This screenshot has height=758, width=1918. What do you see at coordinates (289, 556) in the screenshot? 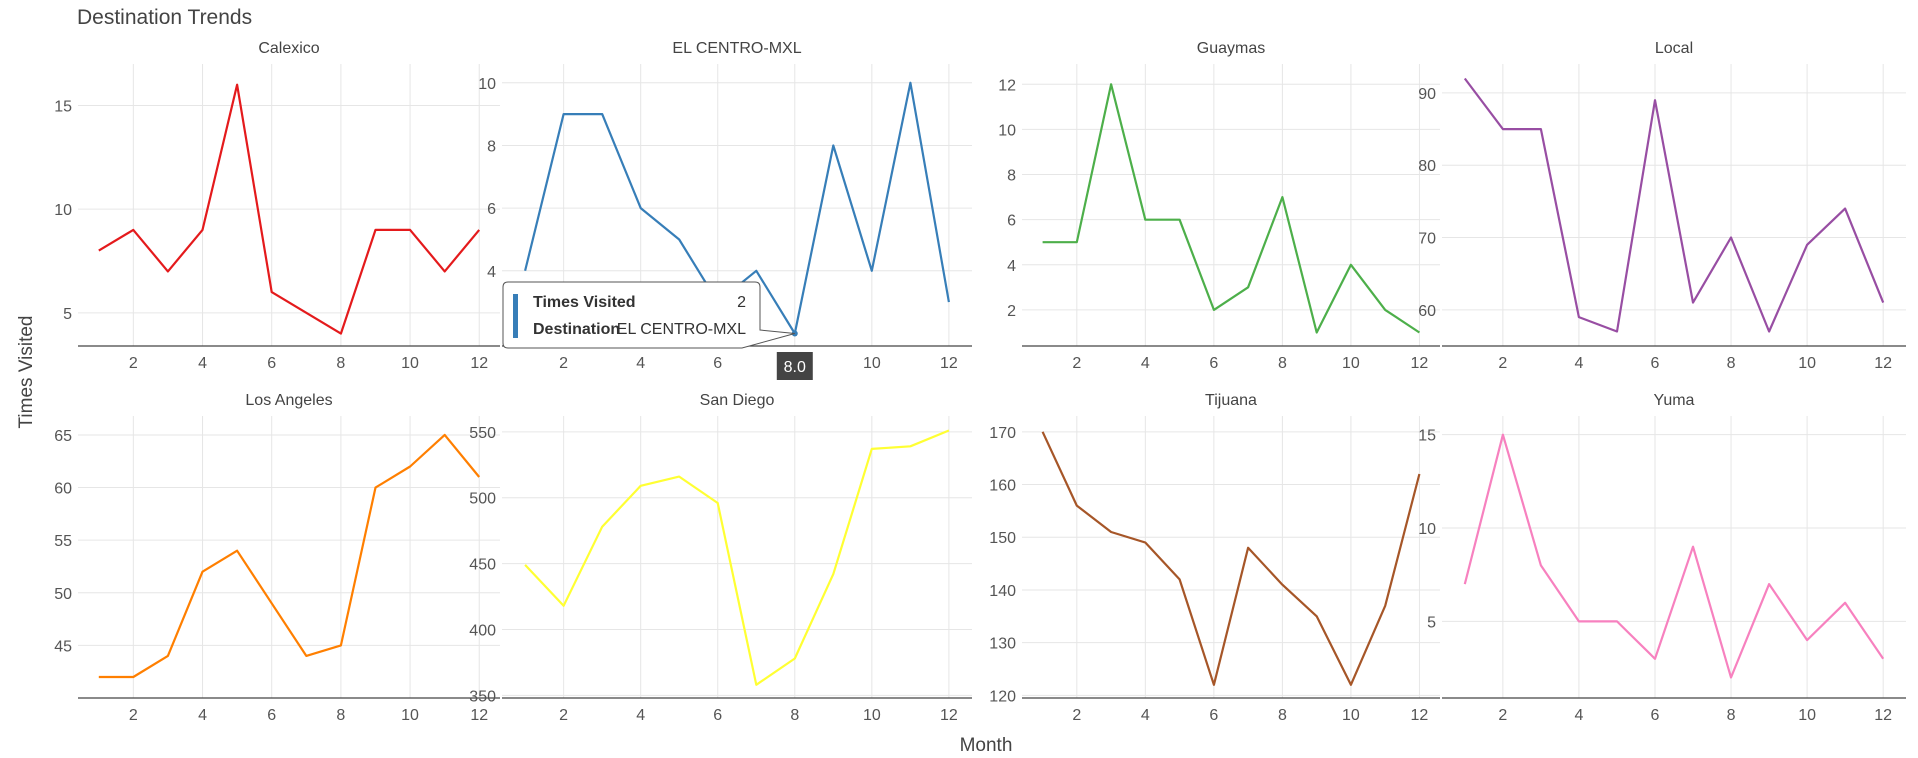
I see `series-line-los-angeles` at bounding box center [289, 556].